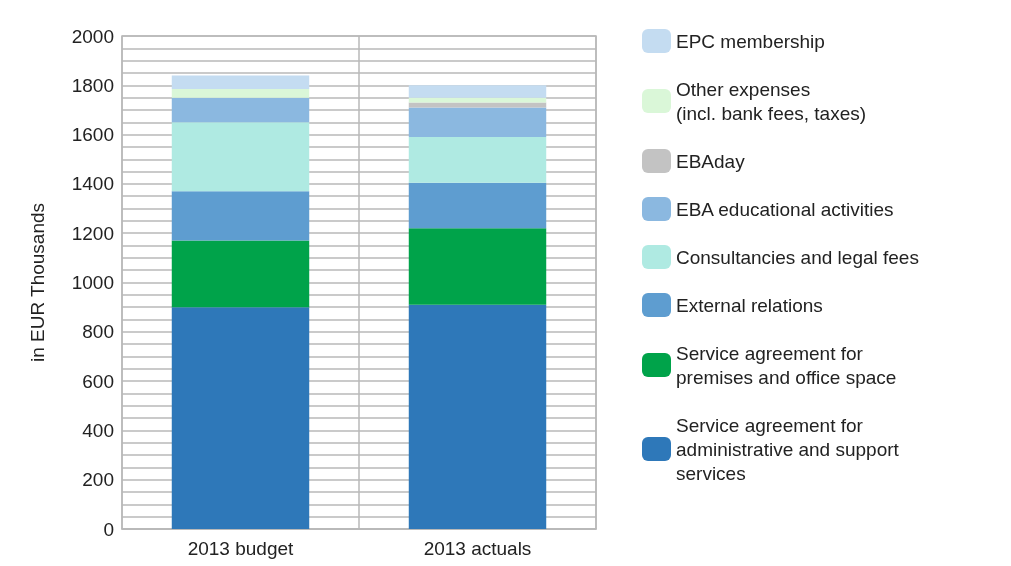 Image resolution: width=1011 pixels, height=566 pixels. Describe the element at coordinates (92, 135) in the screenshot. I see `y-tick-label: 1600` at that location.